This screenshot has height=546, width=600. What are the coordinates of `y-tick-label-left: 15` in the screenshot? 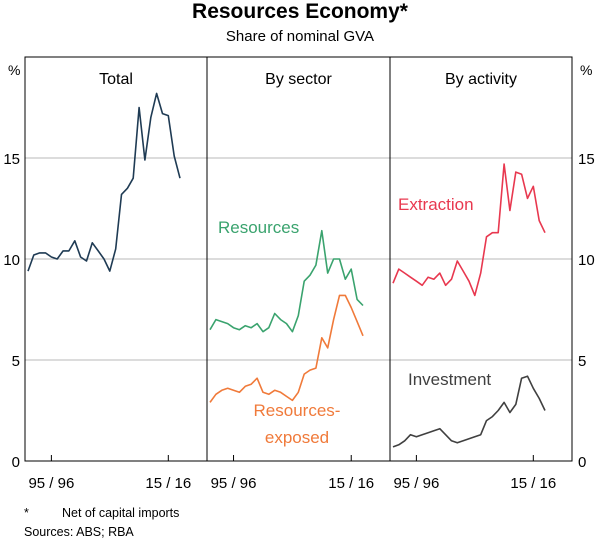 It's located at (11, 159).